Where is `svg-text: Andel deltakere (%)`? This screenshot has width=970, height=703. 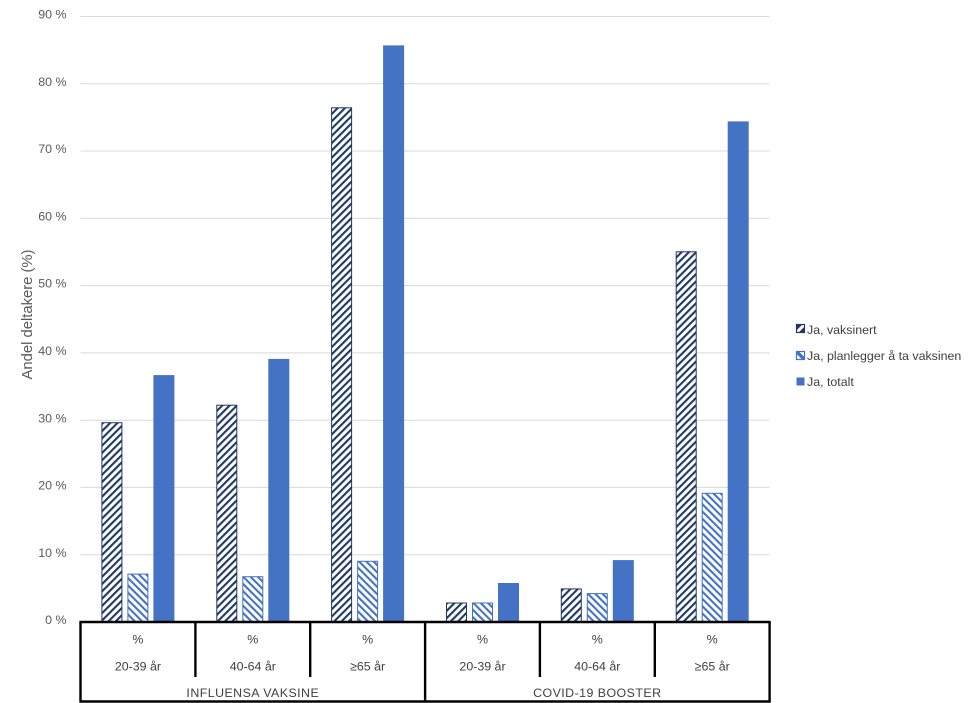 svg-text: Andel deltakere (%) is located at coordinates (28, 314).